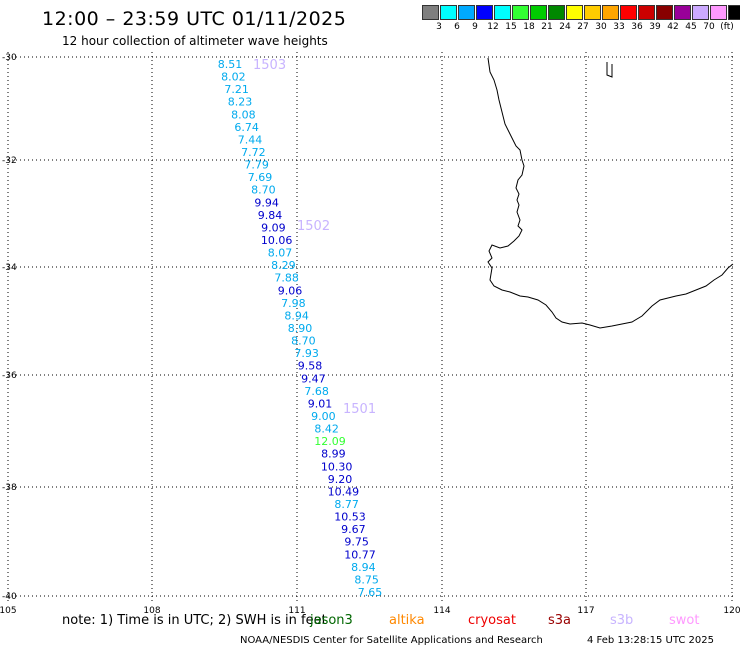 This screenshot has height=650, width=740. What do you see at coordinates (9, 161) in the screenshot?
I see `latitude-label: -32` at bounding box center [9, 161].